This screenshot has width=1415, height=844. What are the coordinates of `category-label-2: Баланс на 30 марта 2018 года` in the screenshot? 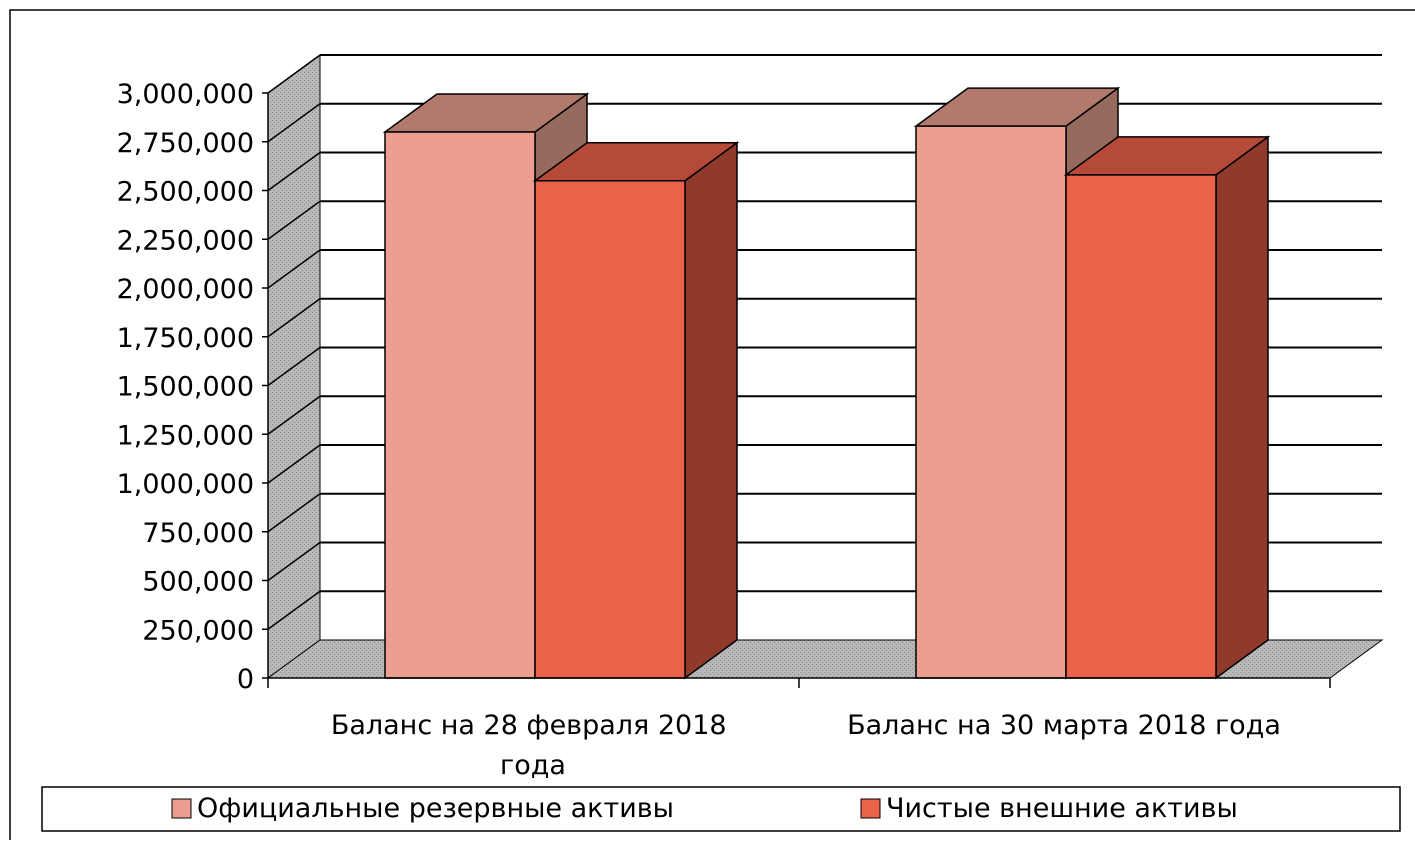 It's located at (1064, 725).